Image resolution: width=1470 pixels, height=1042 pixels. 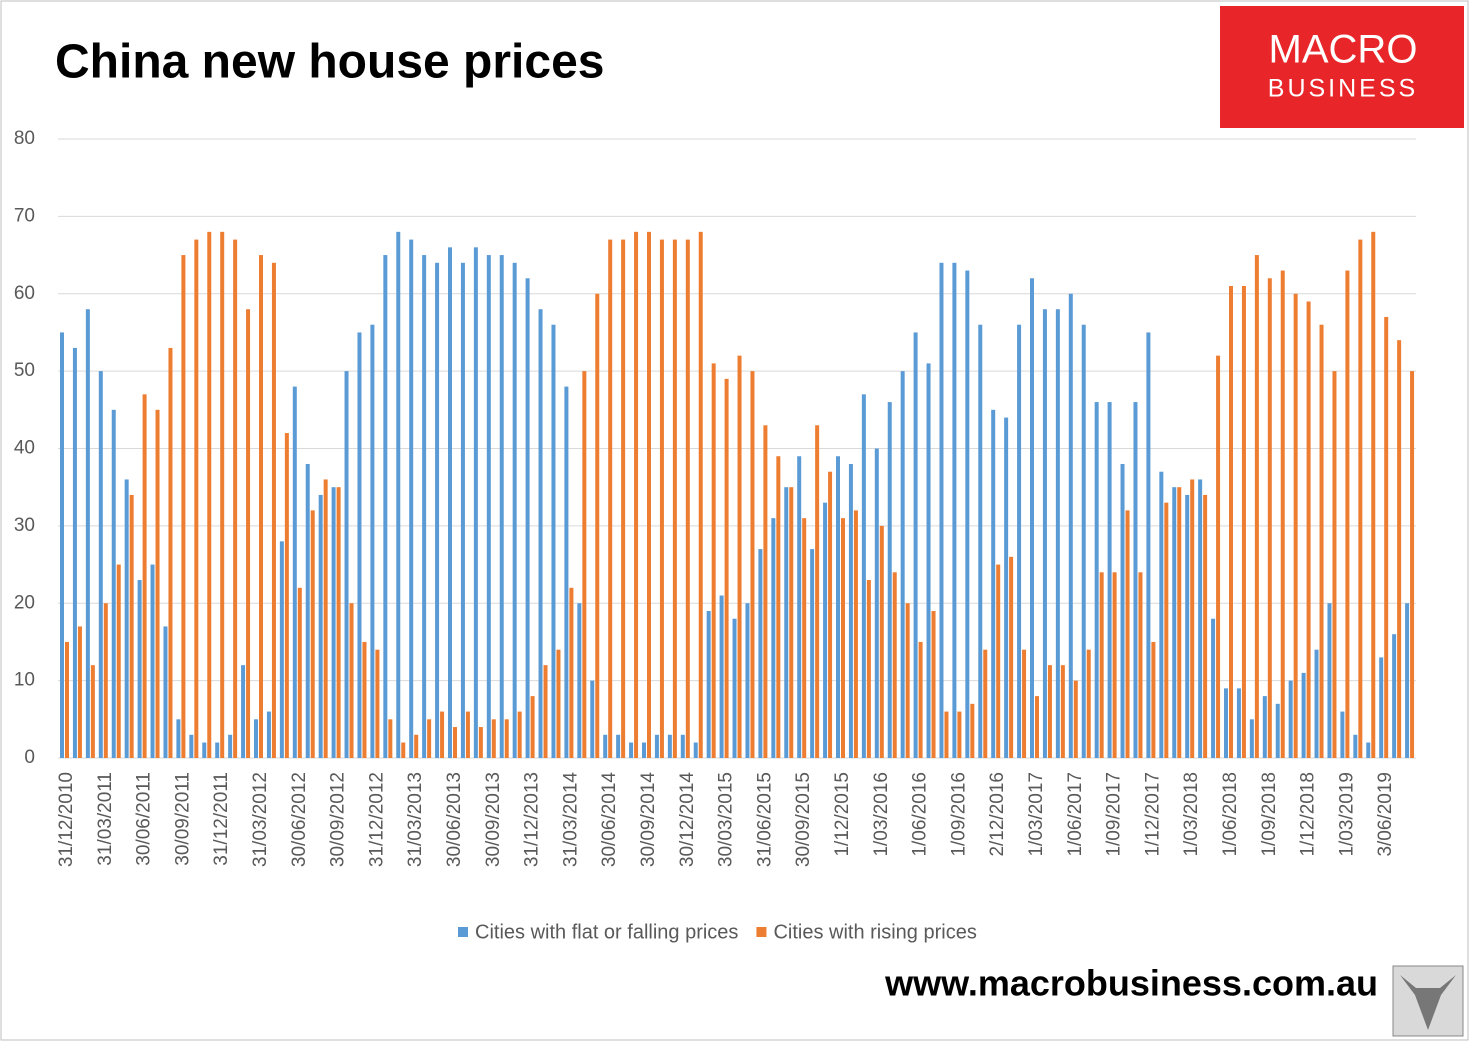 I want to click on x-tick-label: 30/09/2012, so click(x=338, y=819).